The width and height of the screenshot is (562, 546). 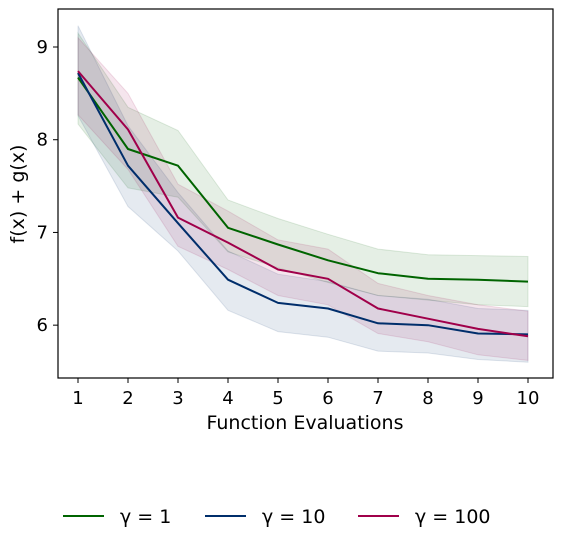 I want to click on y-tick-label: 9, so click(x=42, y=47).